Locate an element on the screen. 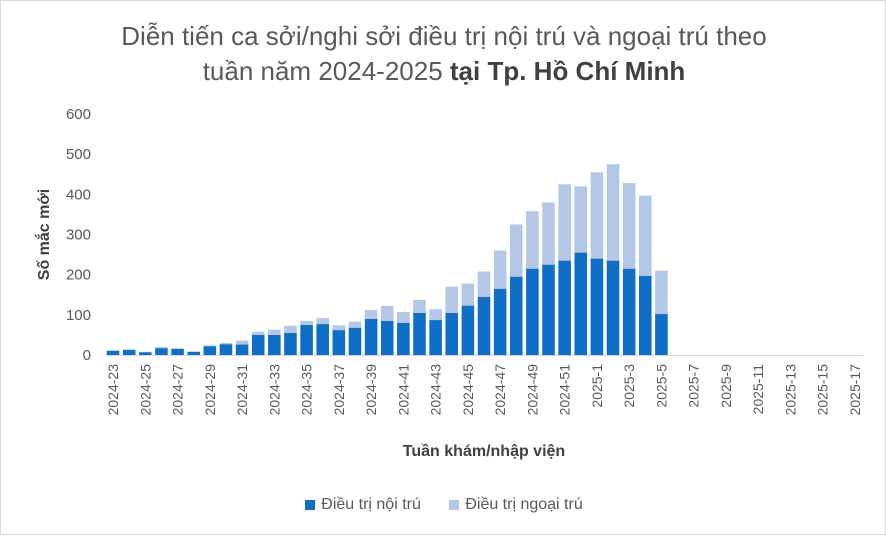  legend-item-inpatient: Điều trị nội trú is located at coordinates (363, 505).